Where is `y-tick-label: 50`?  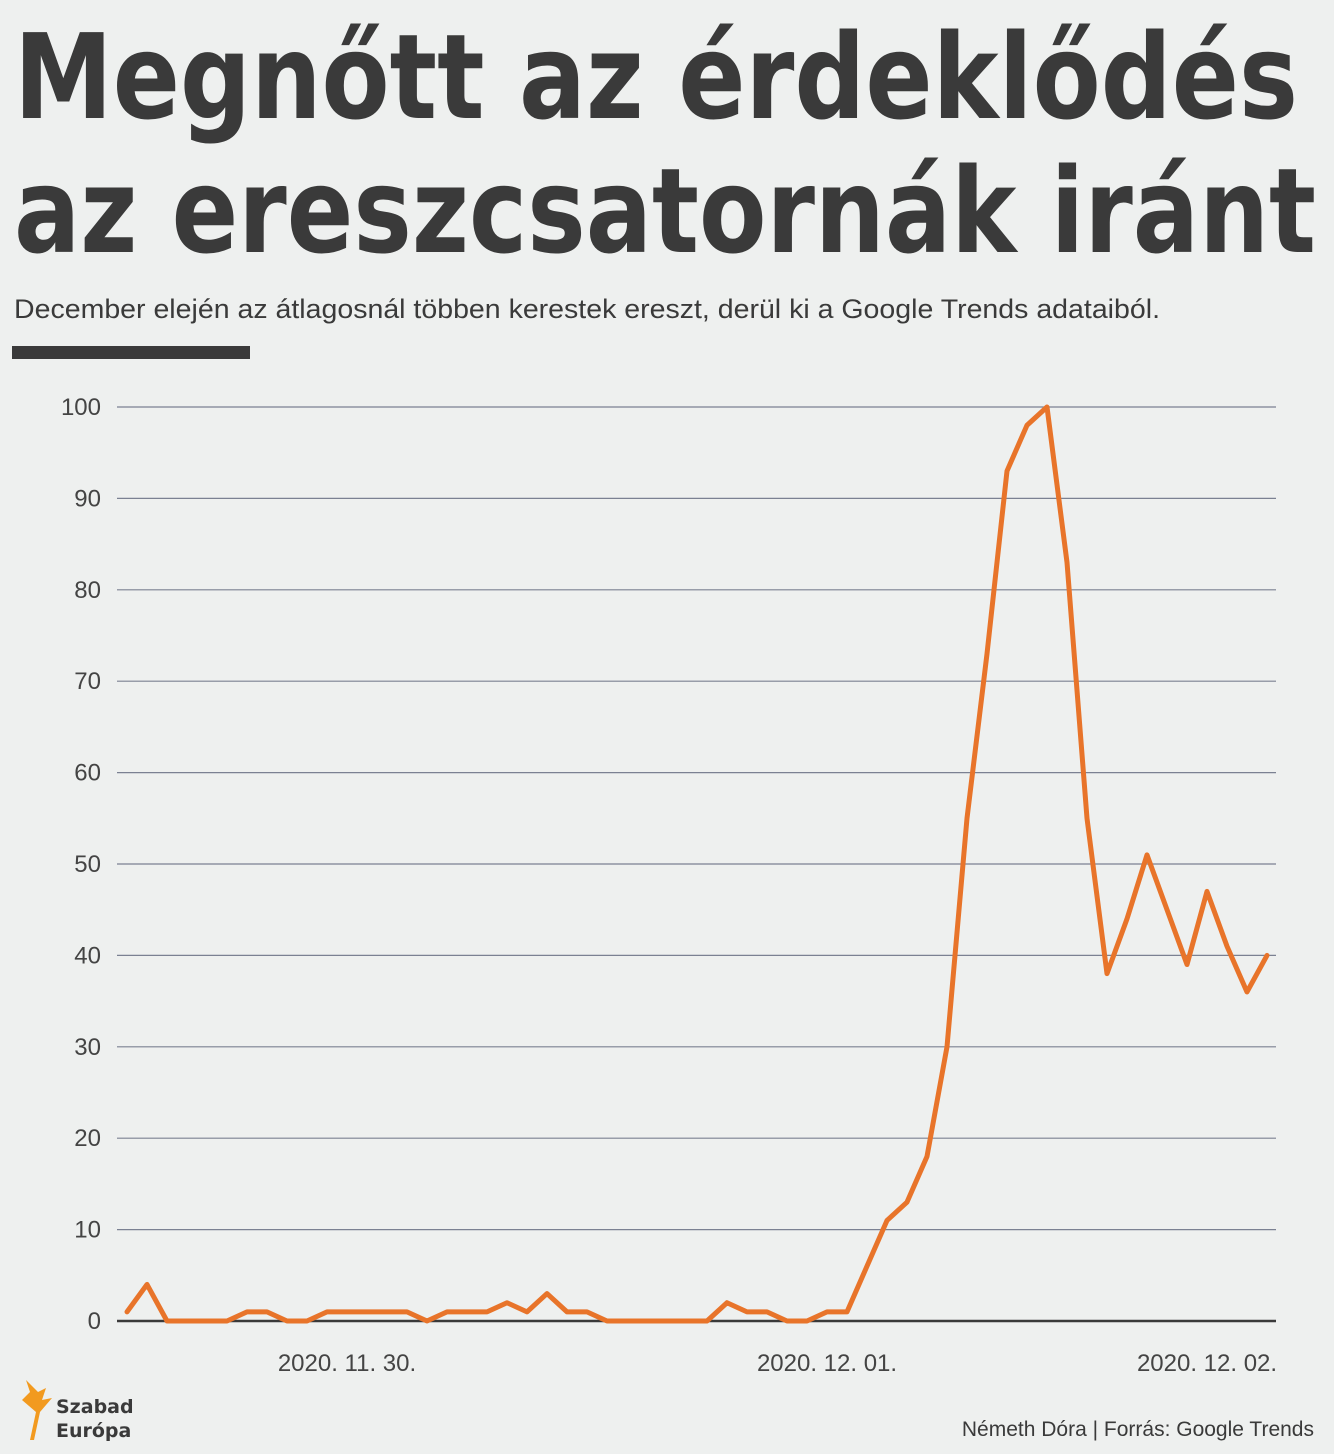
y-tick-label: 50 is located at coordinates (87, 864).